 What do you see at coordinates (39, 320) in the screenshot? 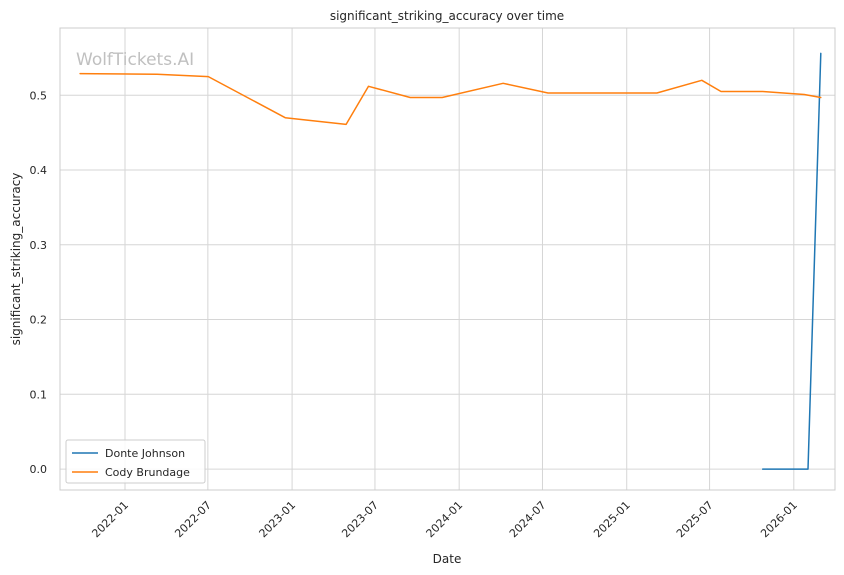
I see `y-tick-label: 0.2` at bounding box center [39, 320].